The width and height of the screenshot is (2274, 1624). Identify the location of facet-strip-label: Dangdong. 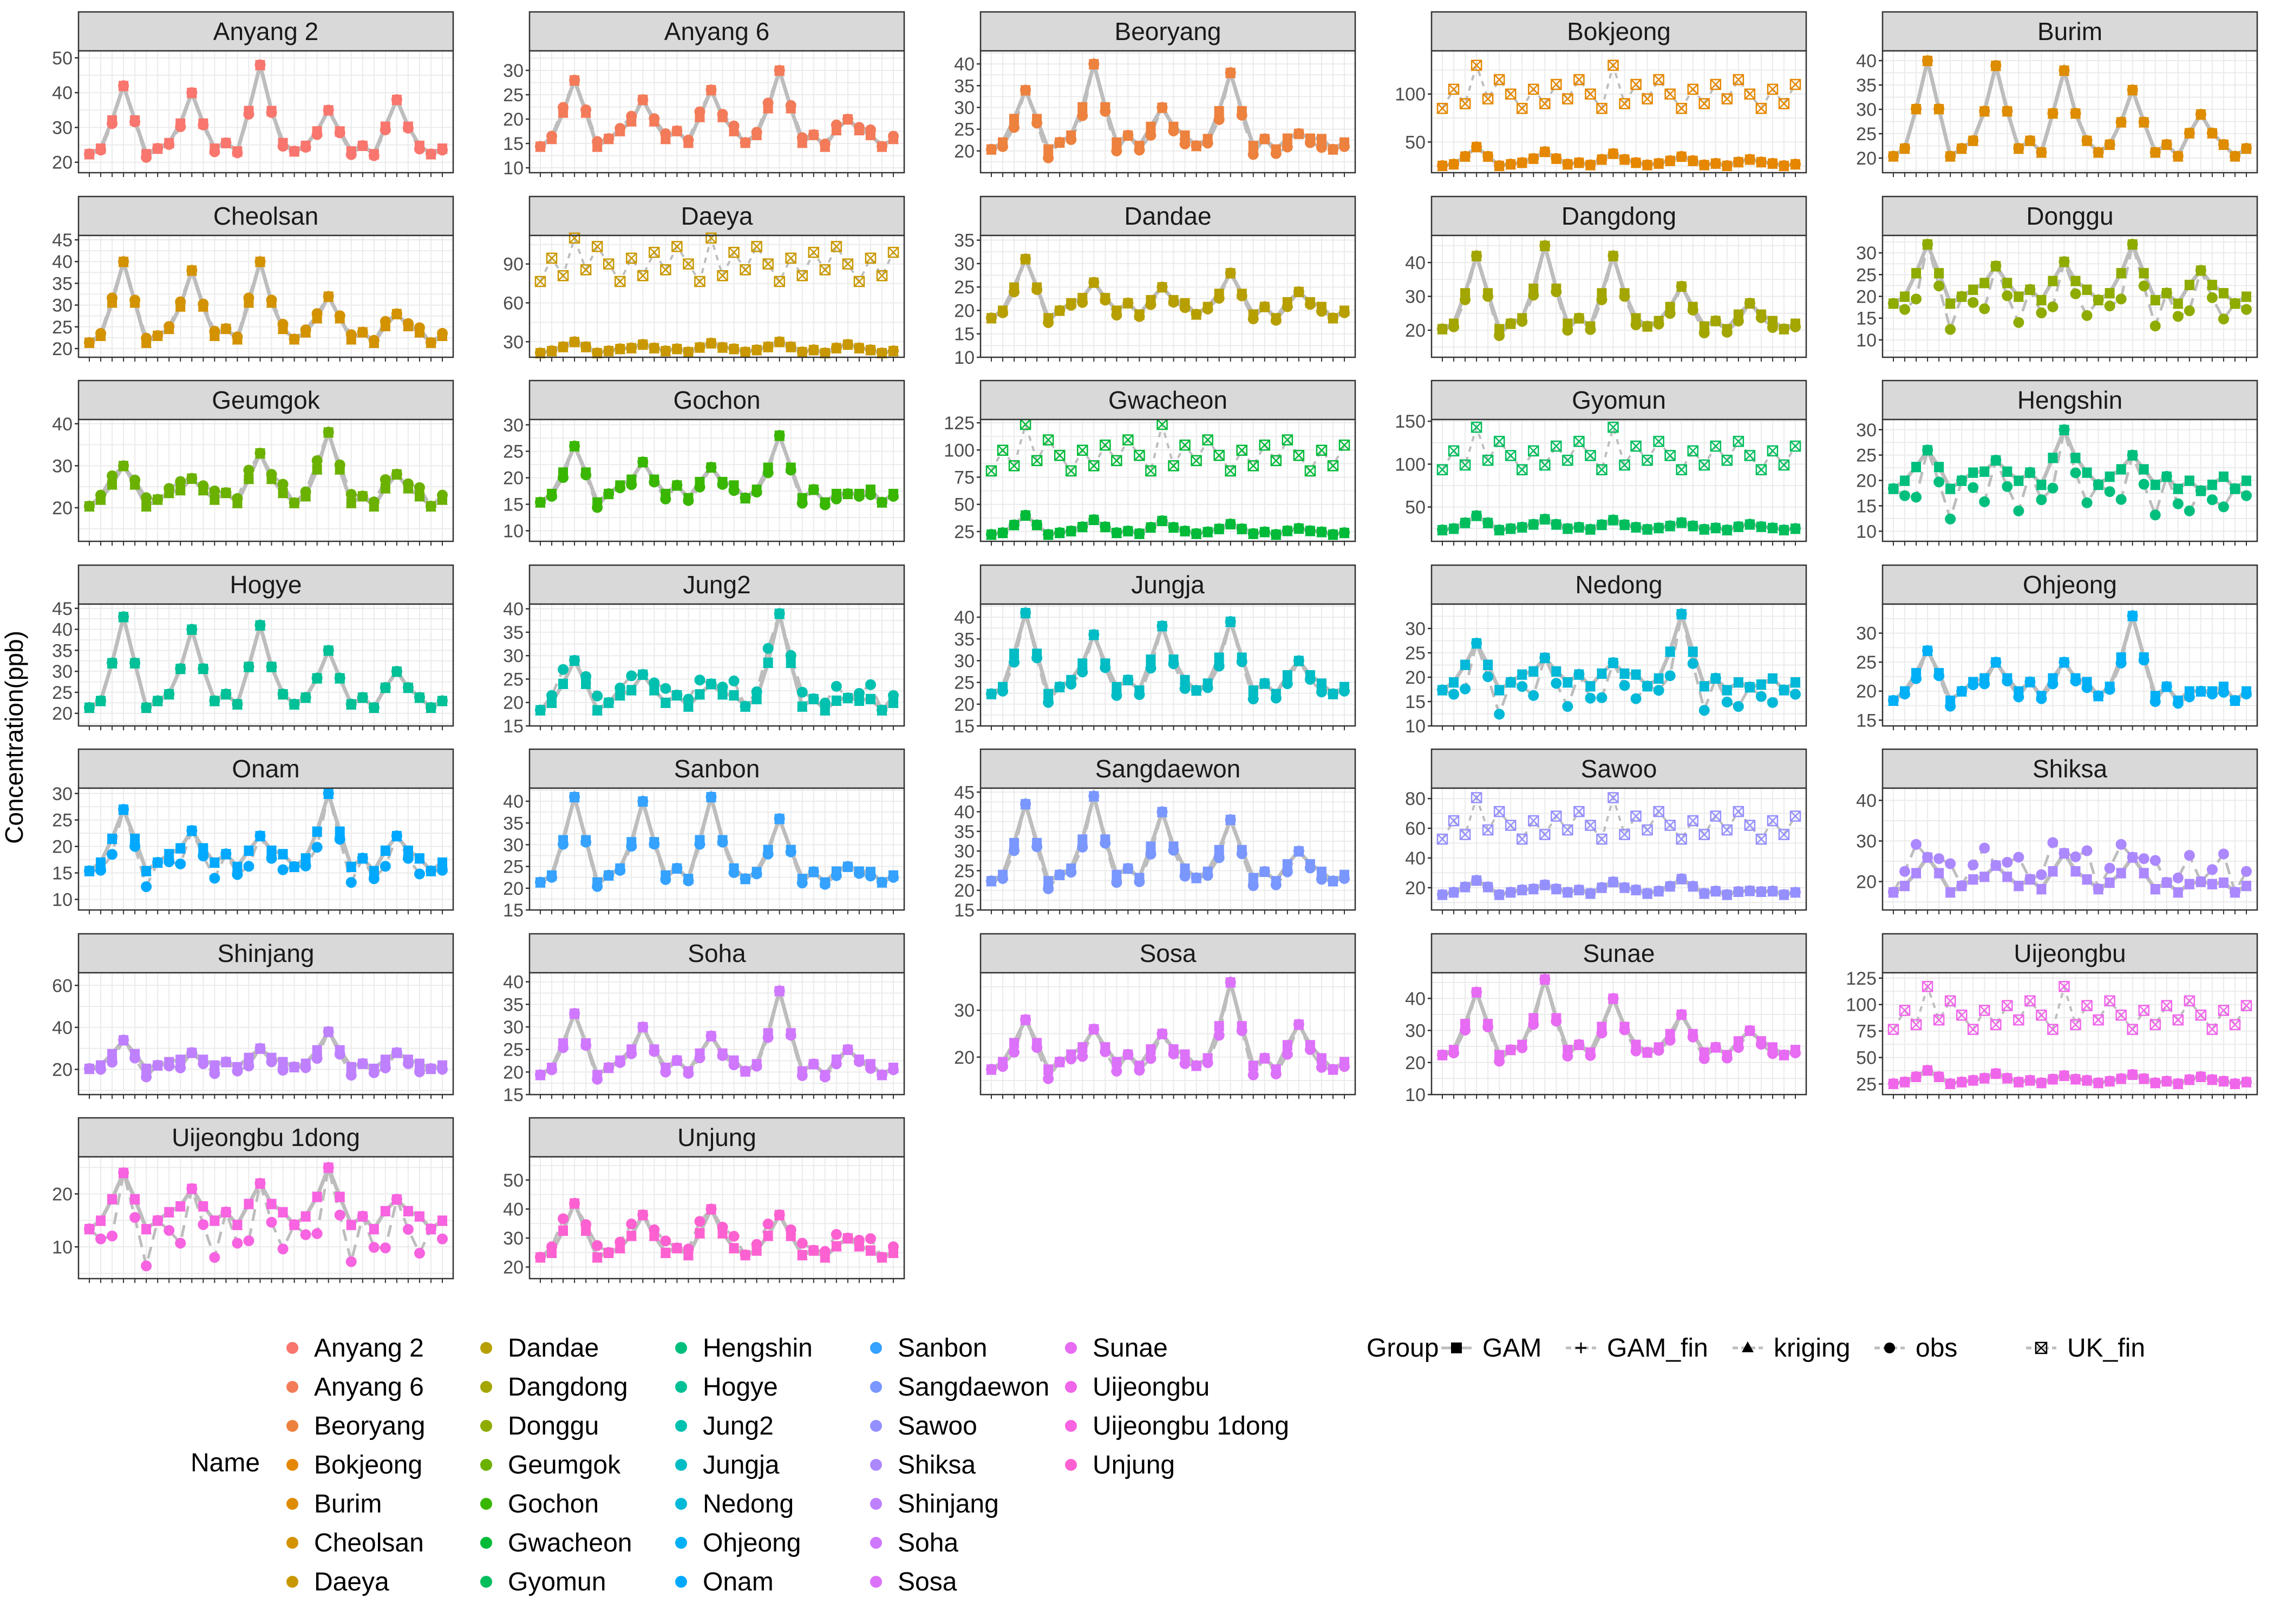
(1618, 216).